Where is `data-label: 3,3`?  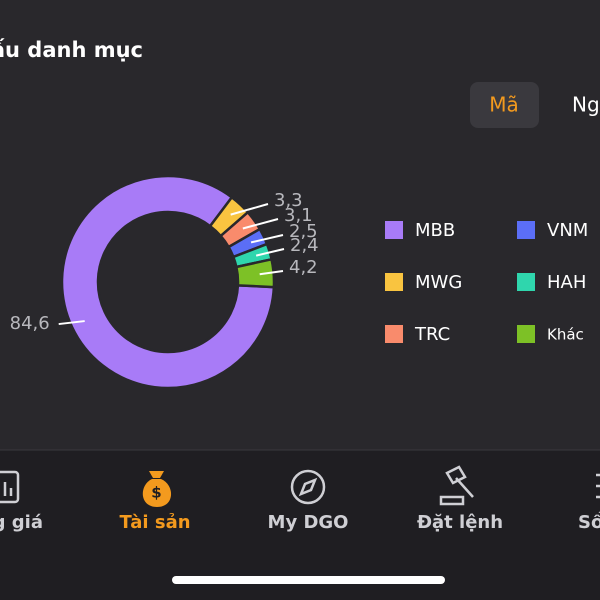 data-label: 3,3 is located at coordinates (288, 200).